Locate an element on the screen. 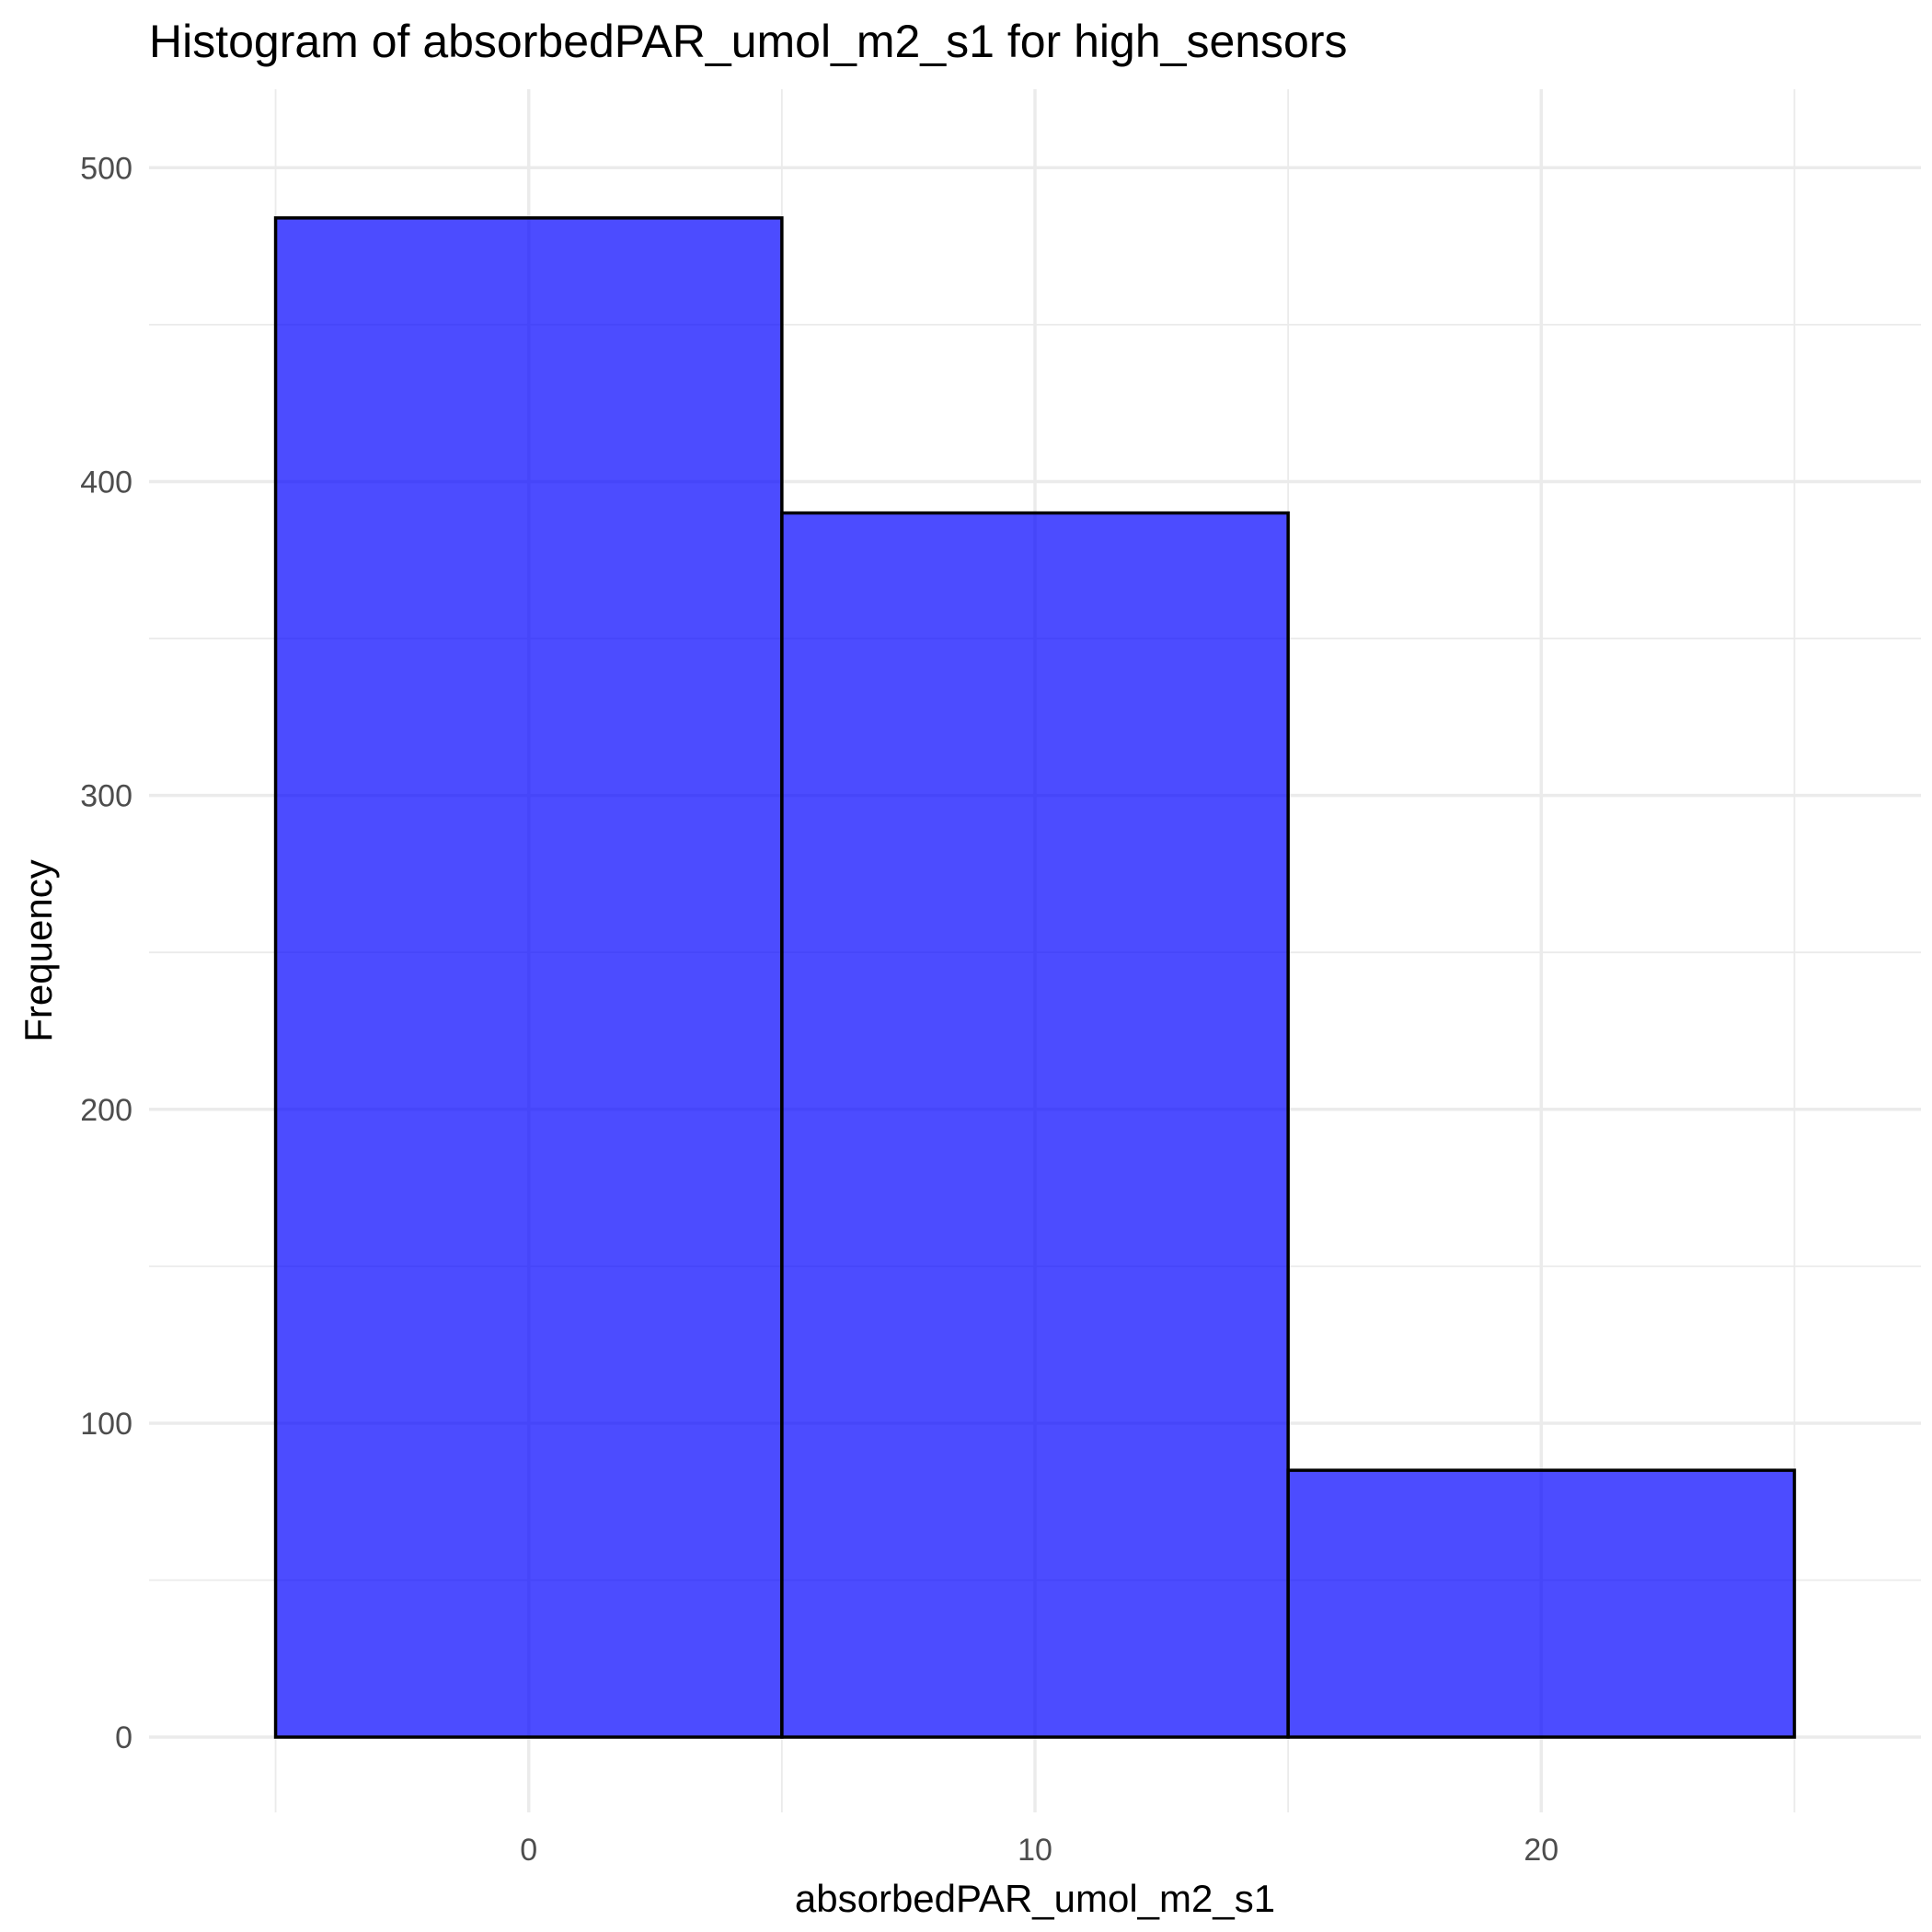  x-axis-title: absorbedPAR_umol_m2_s1 is located at coordinates (1035, 1898).